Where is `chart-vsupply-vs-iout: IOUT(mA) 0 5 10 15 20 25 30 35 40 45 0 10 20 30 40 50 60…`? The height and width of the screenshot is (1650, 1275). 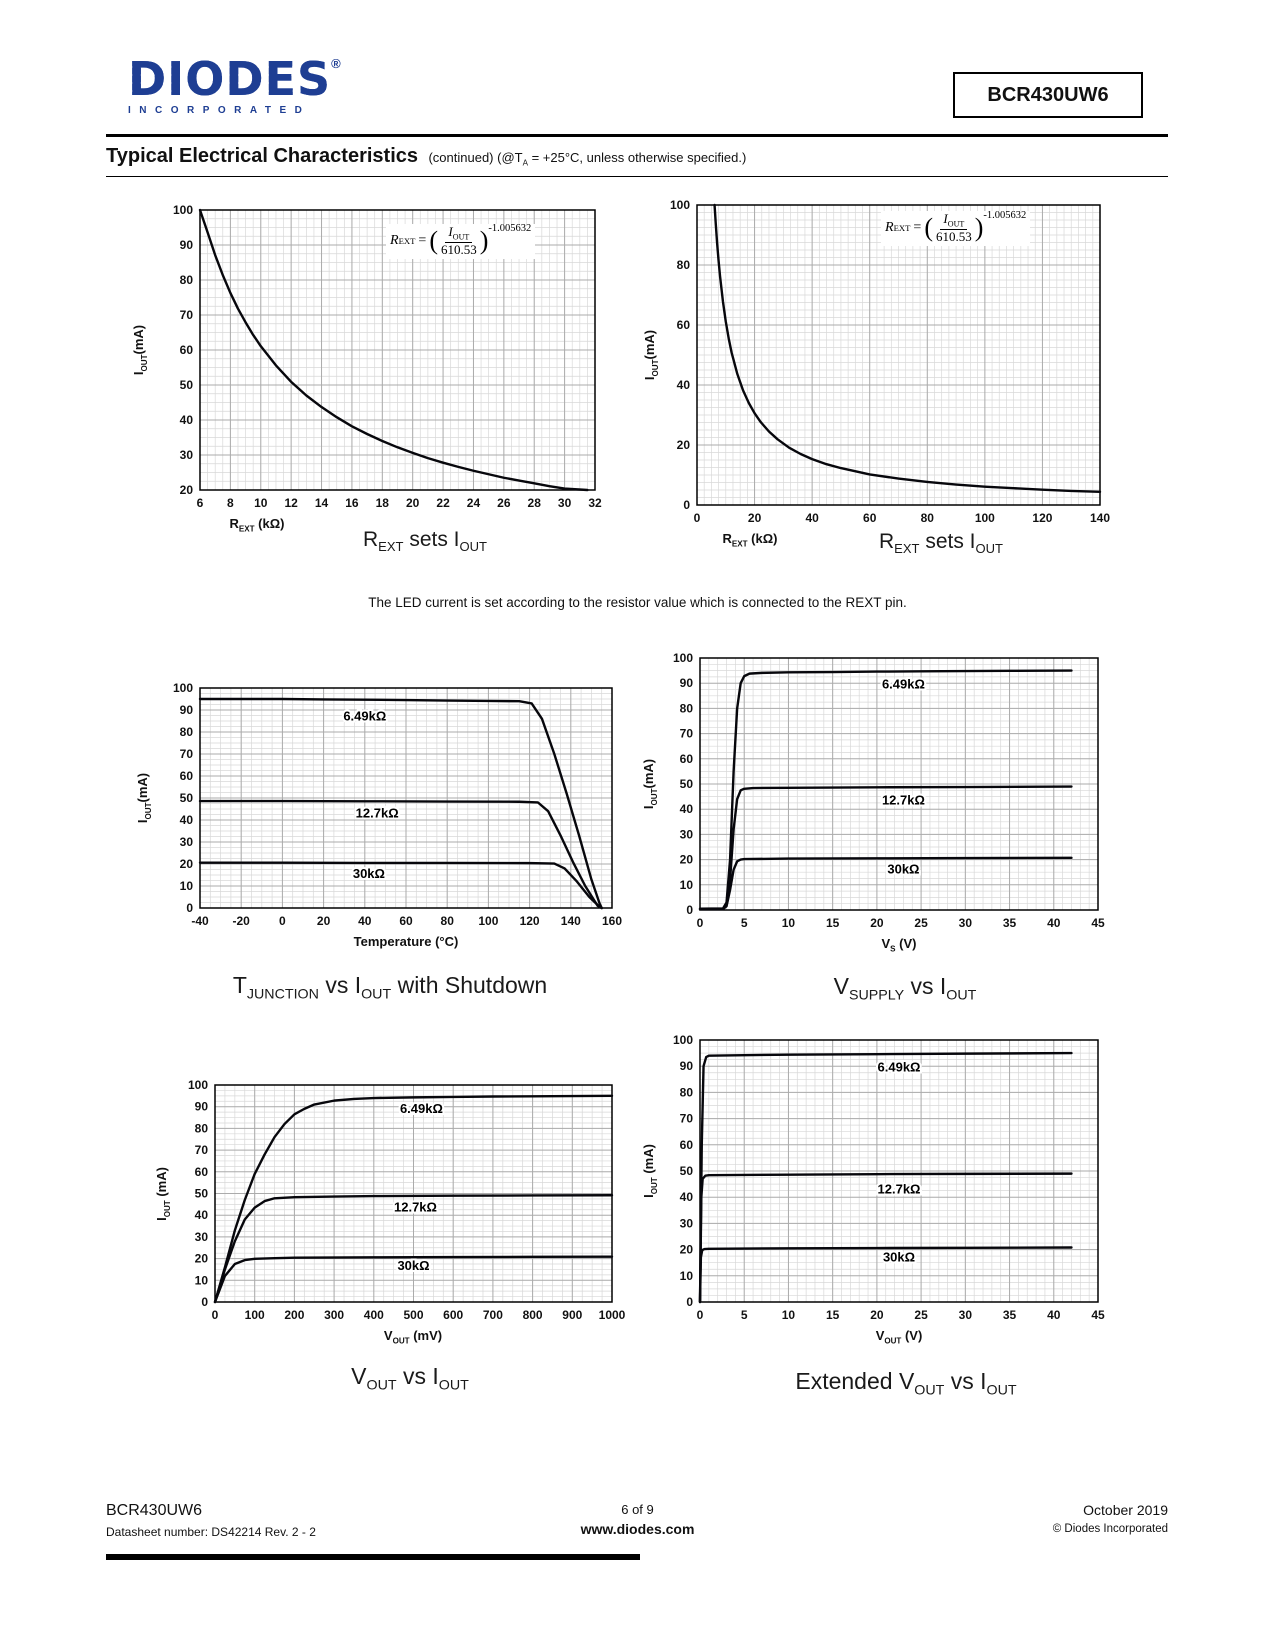 chart-vsupply-vs-iout: IOUT(mA) 0 5 10 15 20 25 30 35 40 45 0 10 20 30 40 50 60… is located at coordinates (879, 828).